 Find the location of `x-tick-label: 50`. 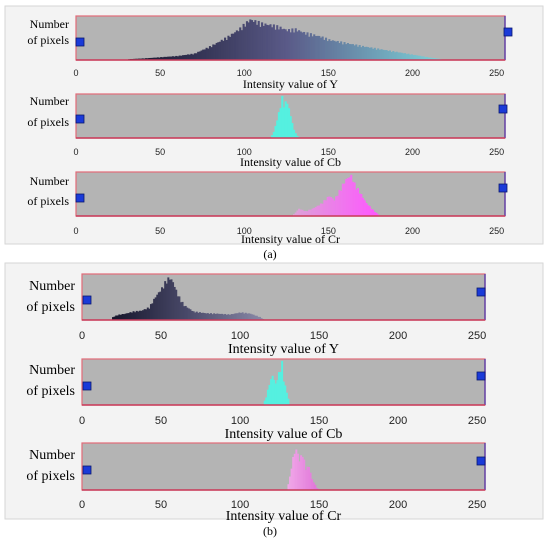

x-tick-label: 50 is located at coordinates (160, 73).